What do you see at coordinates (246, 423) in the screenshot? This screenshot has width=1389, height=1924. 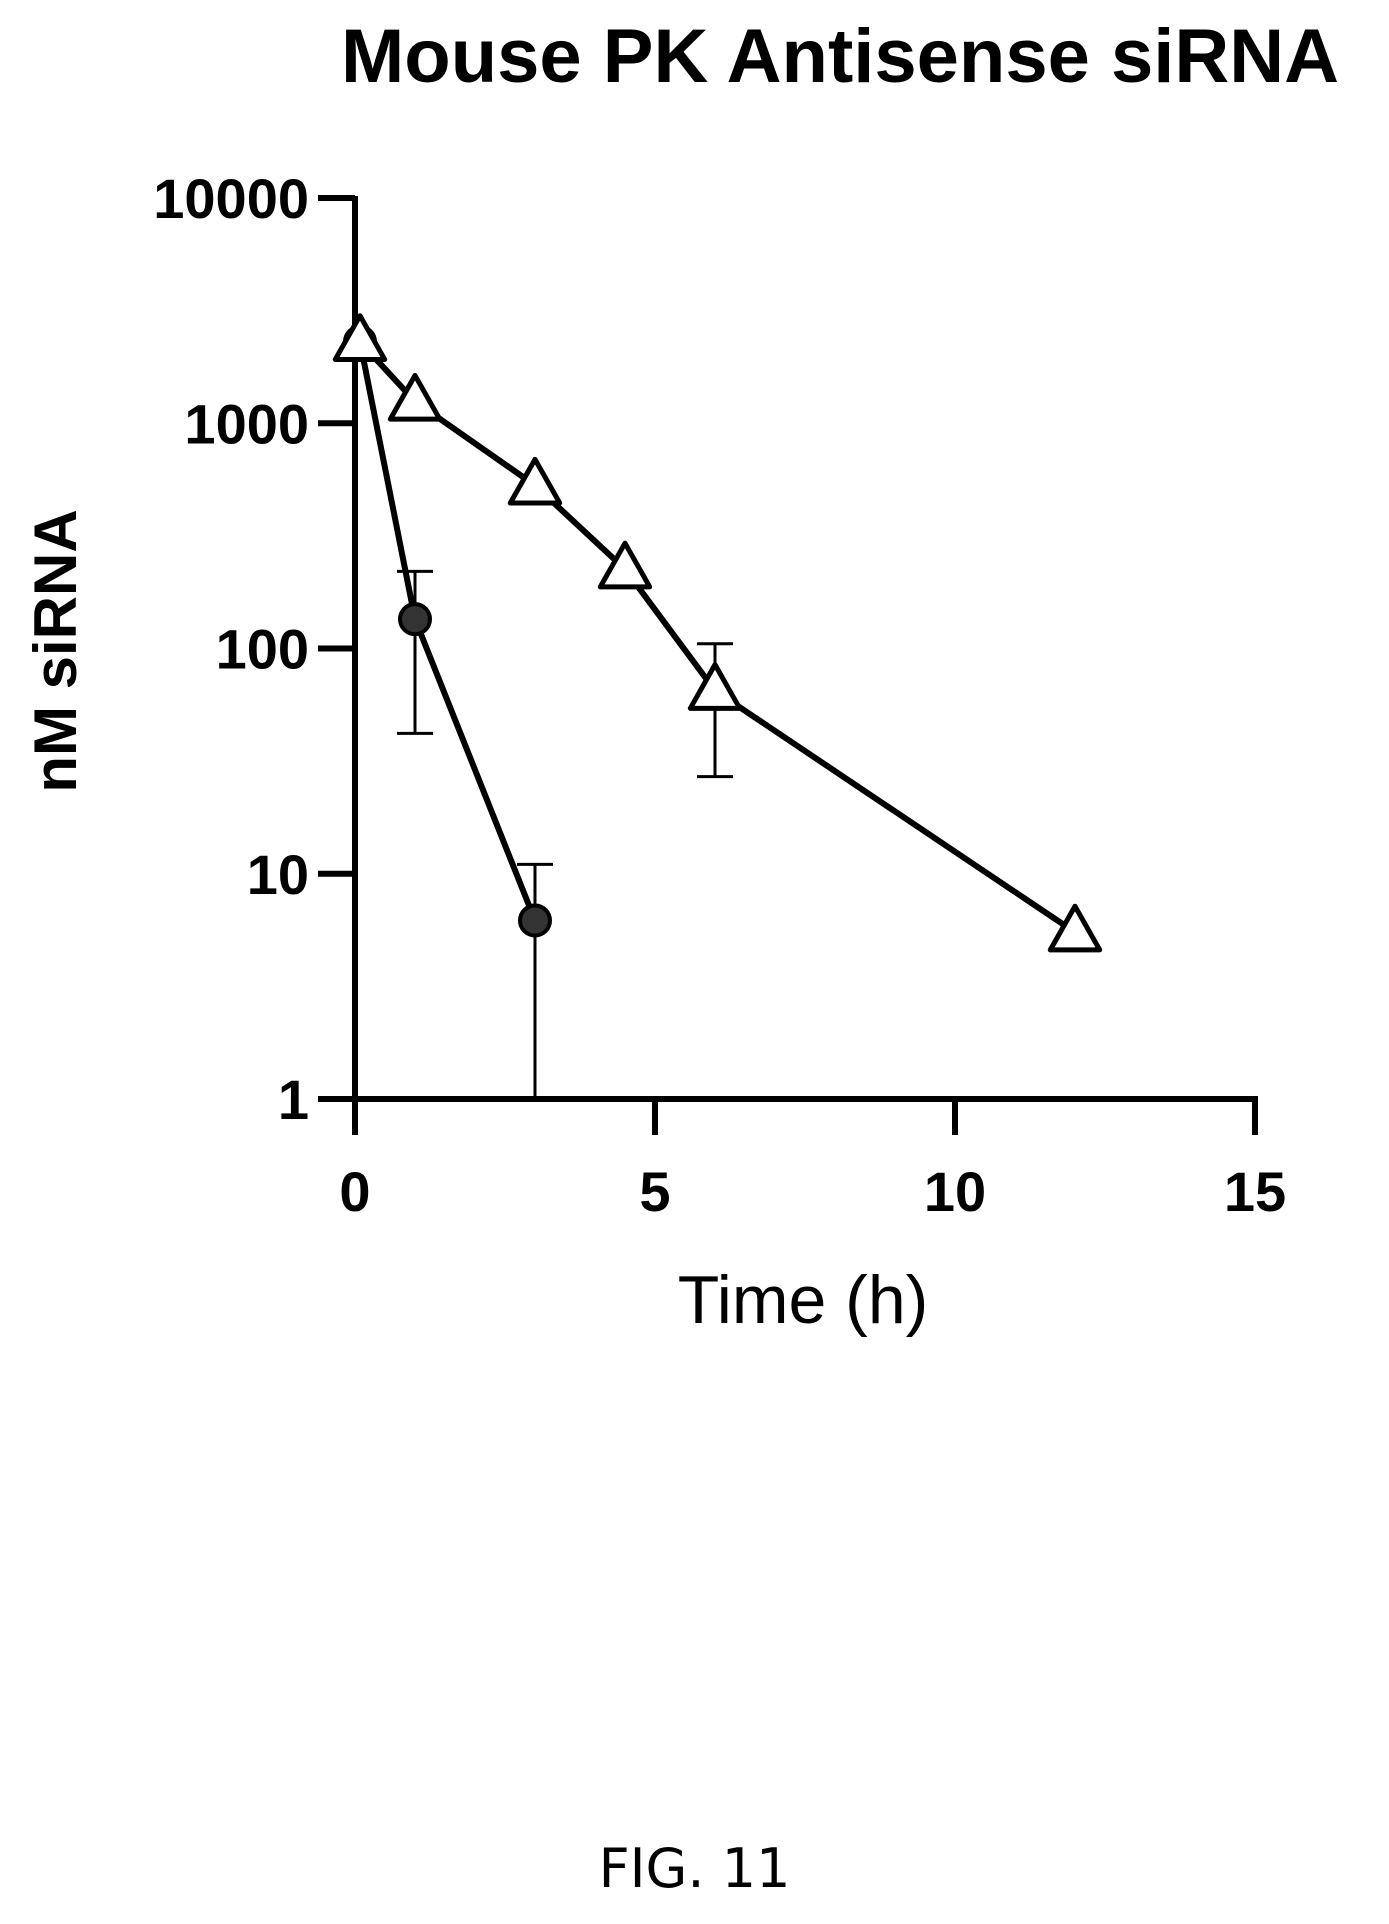 I see `y-tick-label-3: 1000` at bounding box center [246, 423].